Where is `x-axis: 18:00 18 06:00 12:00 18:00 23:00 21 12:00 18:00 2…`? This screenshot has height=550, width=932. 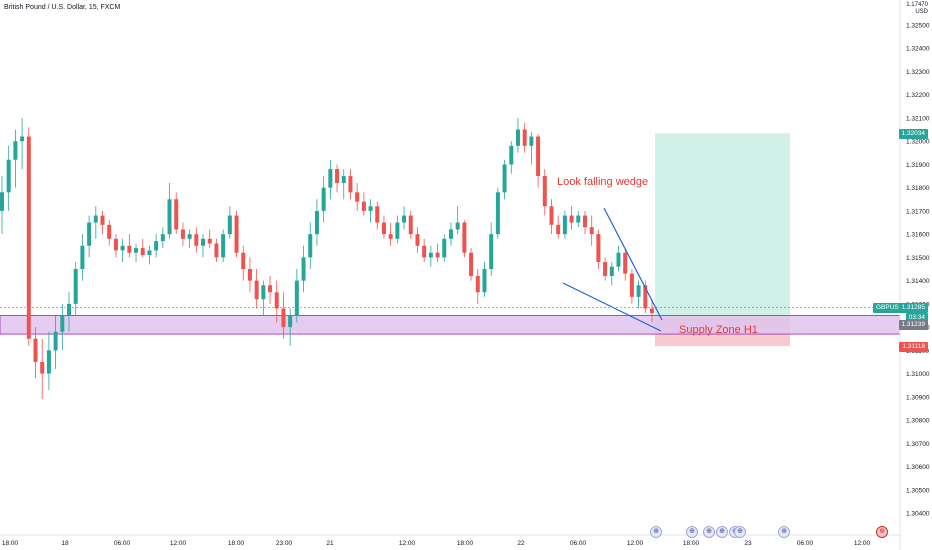
x-axis: 18:00 18 06:00 12:00 18:00 23:00 21 12:00 18:00 2… is located at coordinates (450, 540).